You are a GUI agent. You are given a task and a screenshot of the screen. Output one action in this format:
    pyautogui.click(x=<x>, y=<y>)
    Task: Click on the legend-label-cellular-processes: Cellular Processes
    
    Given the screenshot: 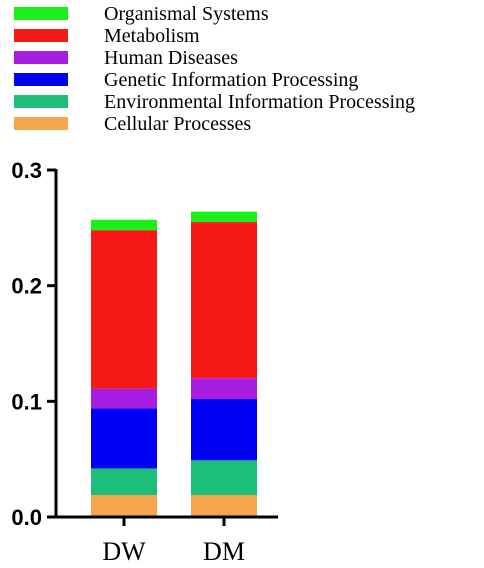 What is the action you would take?
    pyautogui.click(x=177, y=124)
    